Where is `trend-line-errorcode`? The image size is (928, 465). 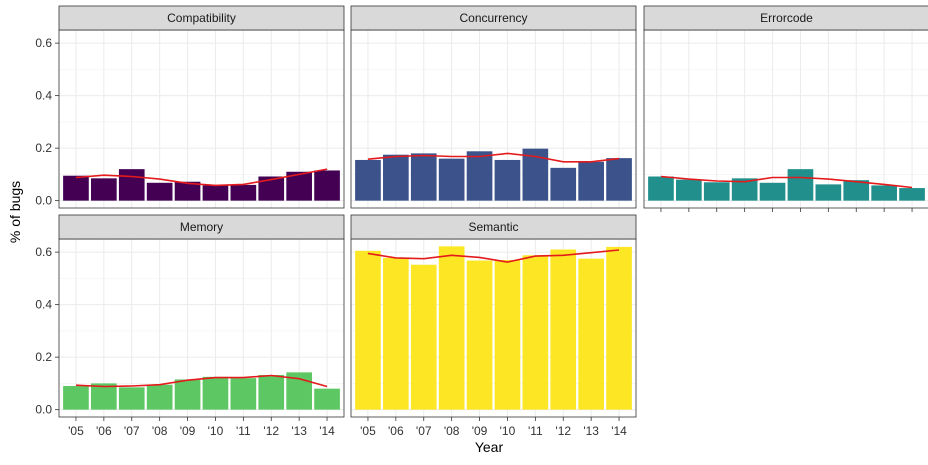 trend-line-errorcode is located at coordinates (786, 182).